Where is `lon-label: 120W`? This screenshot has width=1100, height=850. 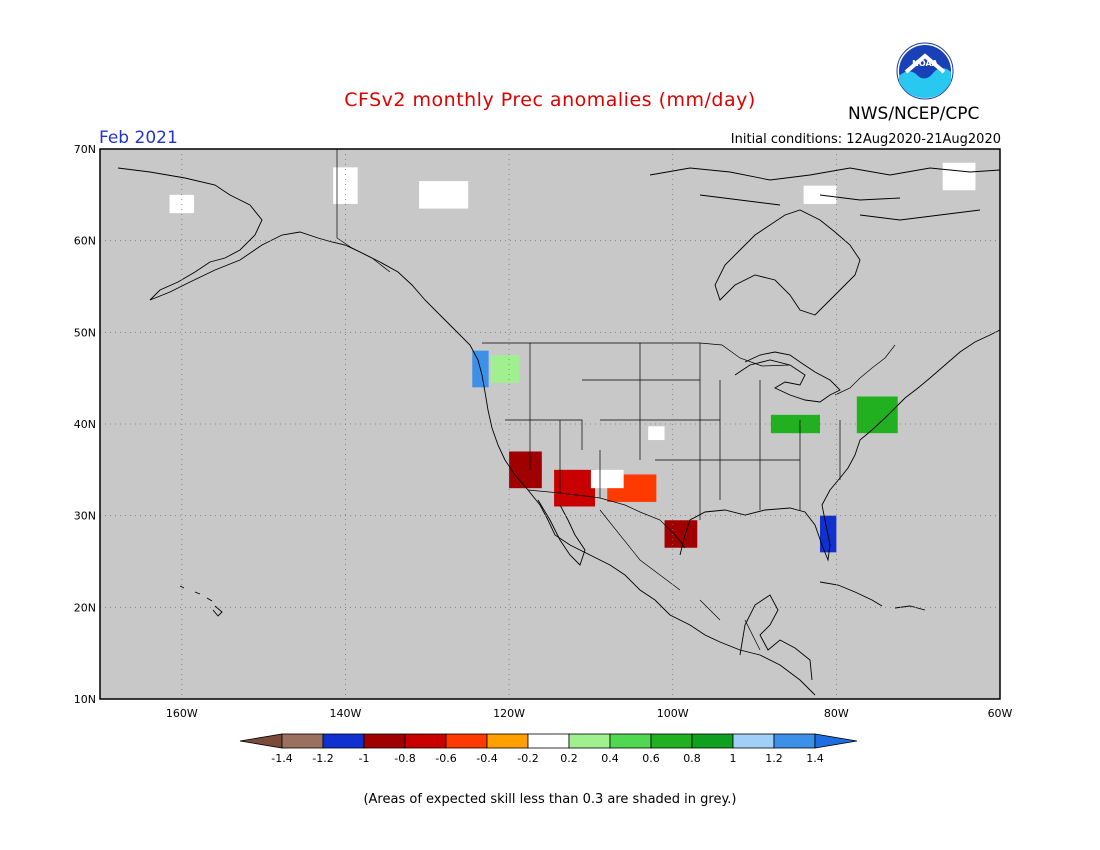 lon-label: 120W is located at coordinates (509, 713).